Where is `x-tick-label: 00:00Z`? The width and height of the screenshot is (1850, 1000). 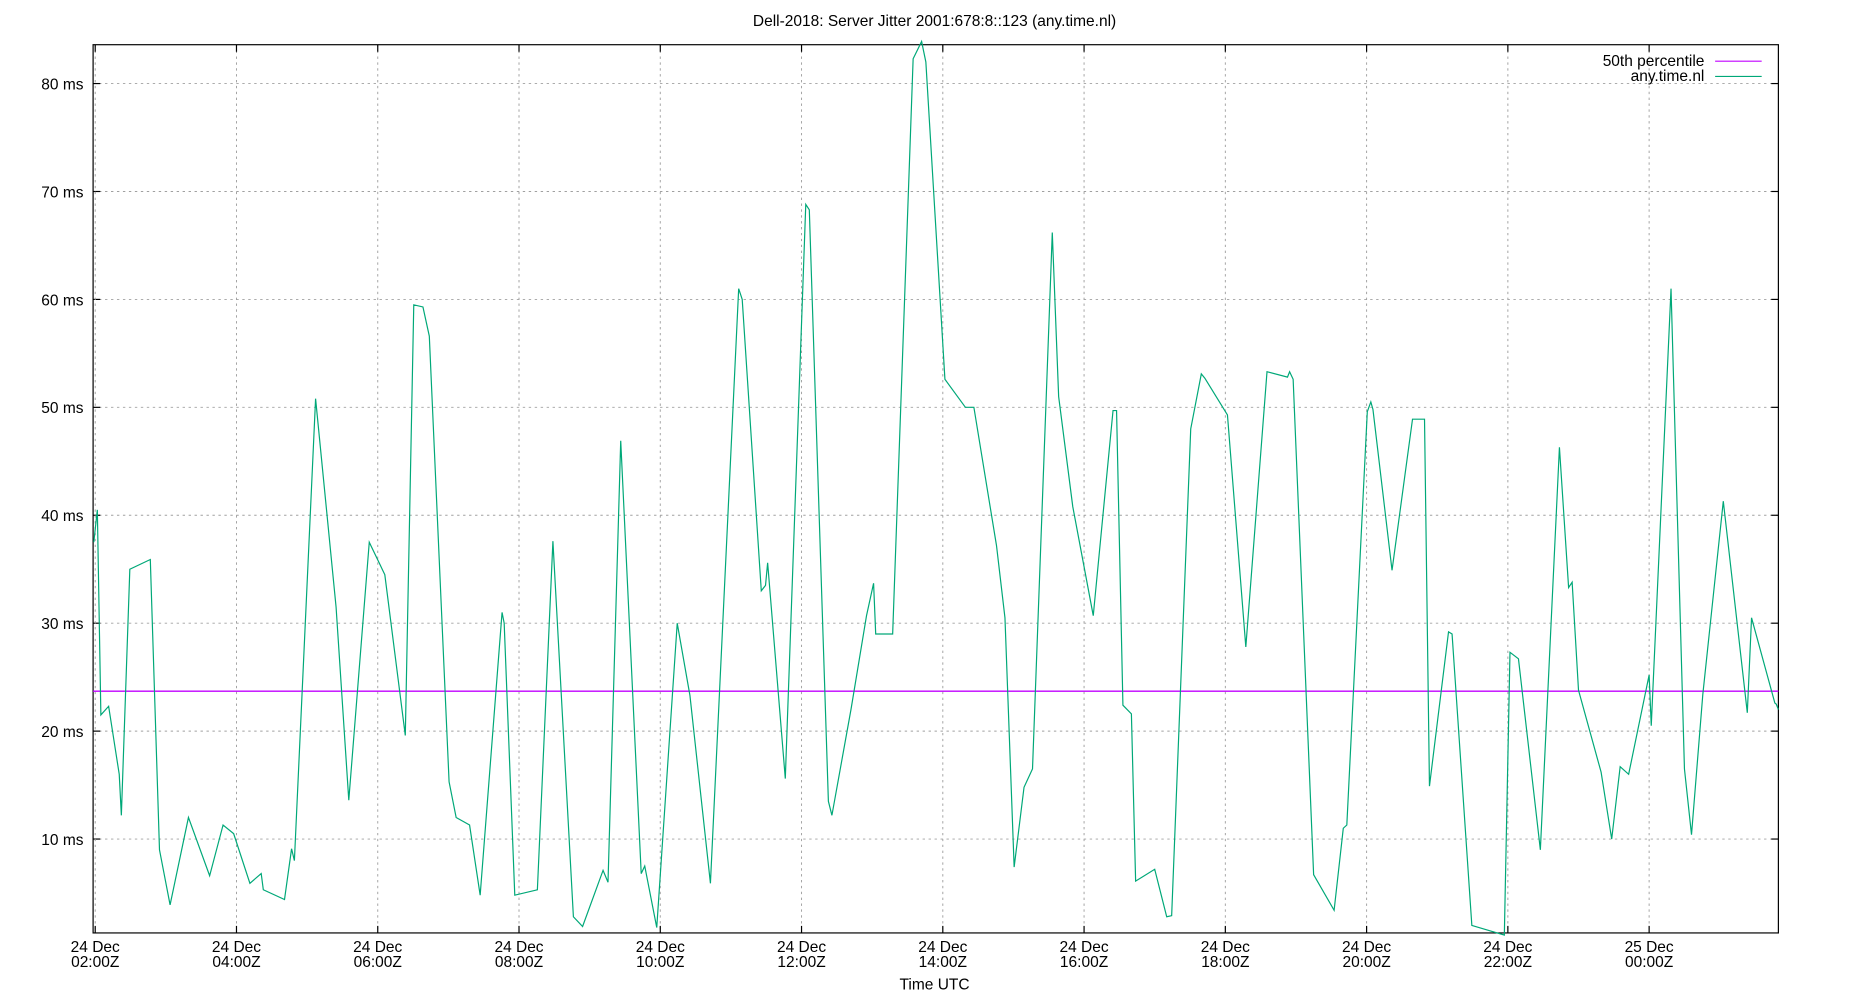 x-tick-label: 00:00Z is located at coordinates (1649, 962).